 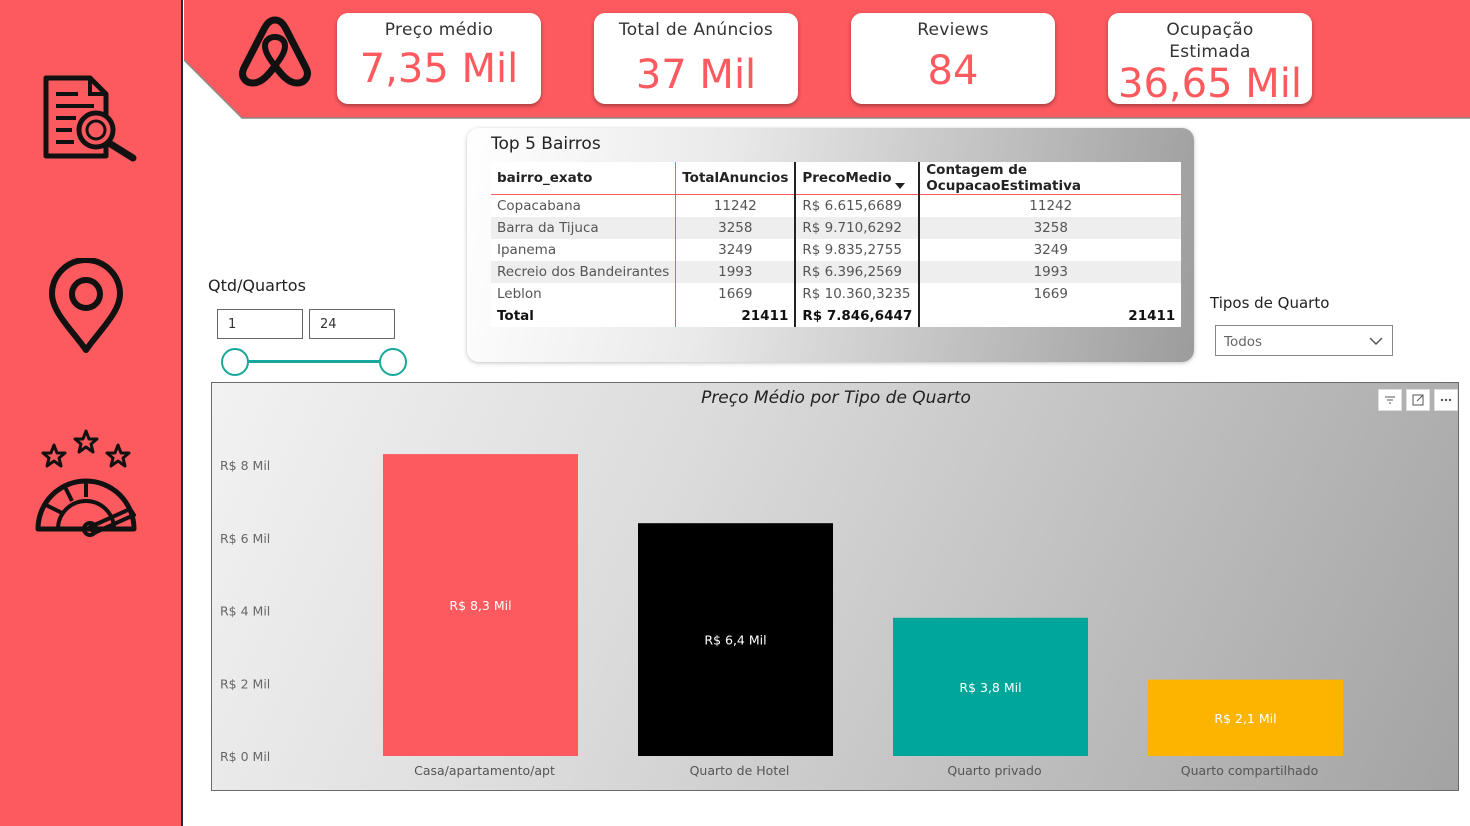 What do you see at coordinates (1050, 178) in the screenshot?
I see `column-header-ocupacao: Contagem de OcupacaoEstimativa` at bounding box center [1050, 178].